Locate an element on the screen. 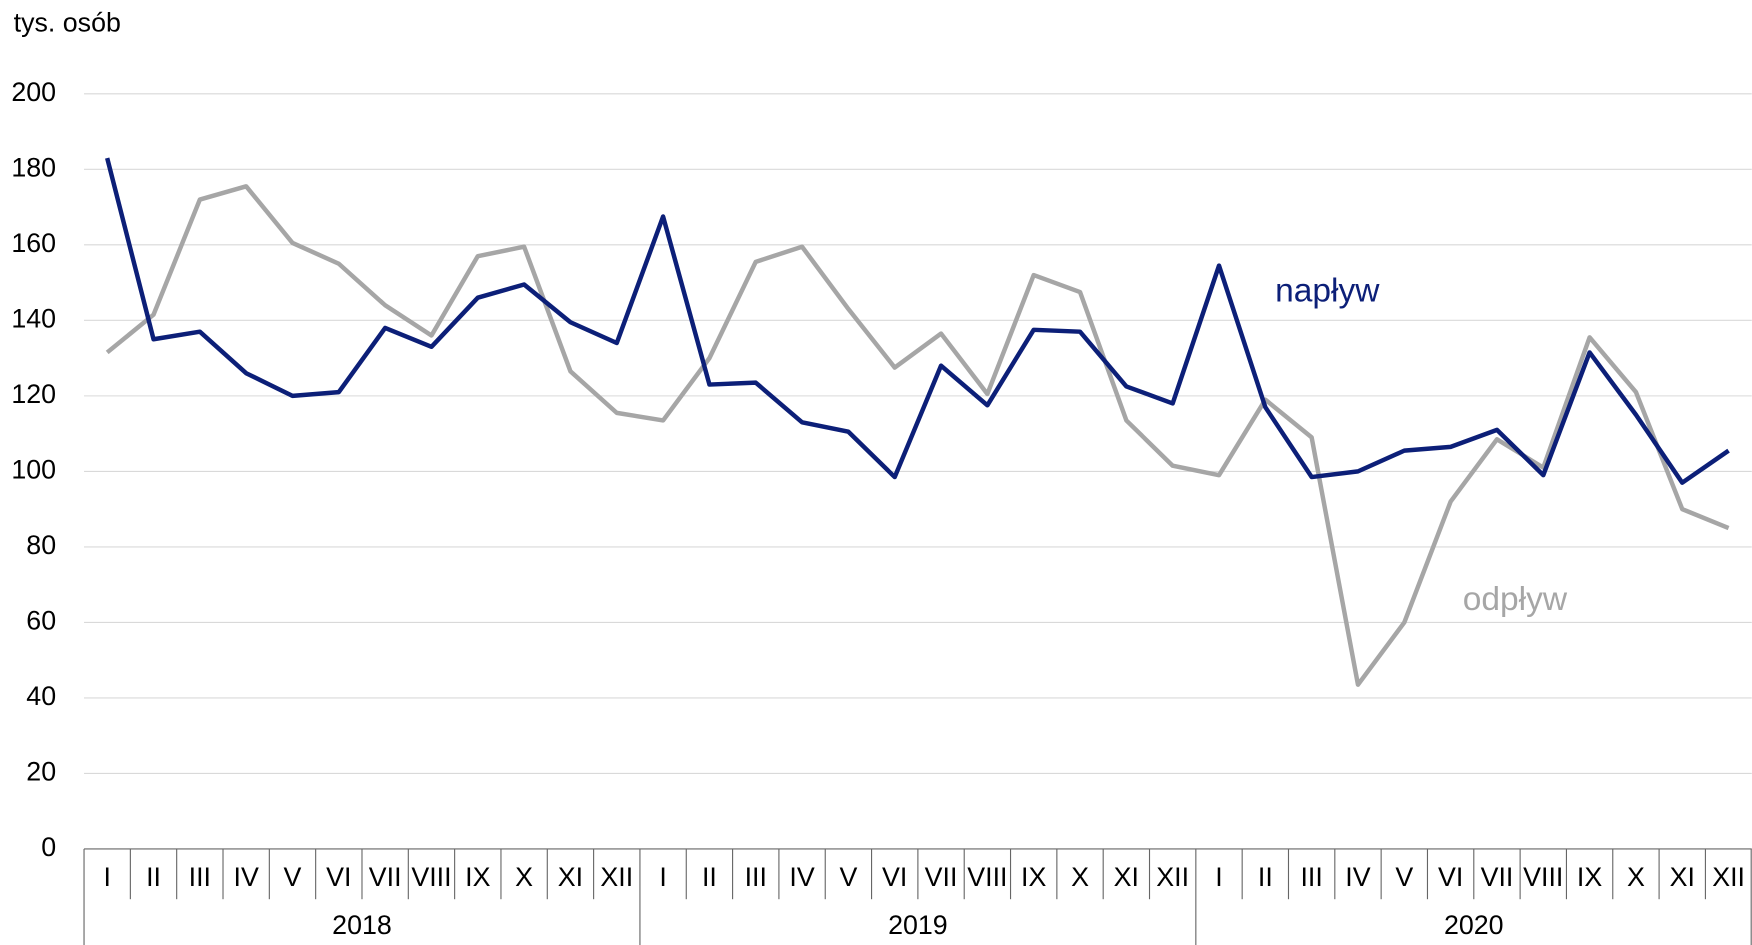 The height and width of the screenshot is (945, 1752). group-label: 2018 is located at coordinates (362, 925).